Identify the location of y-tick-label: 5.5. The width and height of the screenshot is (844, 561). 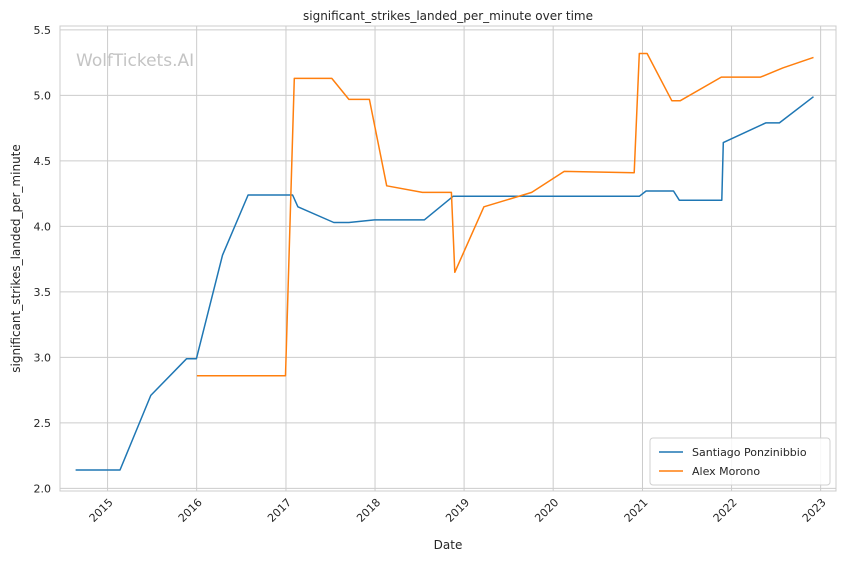
(43, 30).